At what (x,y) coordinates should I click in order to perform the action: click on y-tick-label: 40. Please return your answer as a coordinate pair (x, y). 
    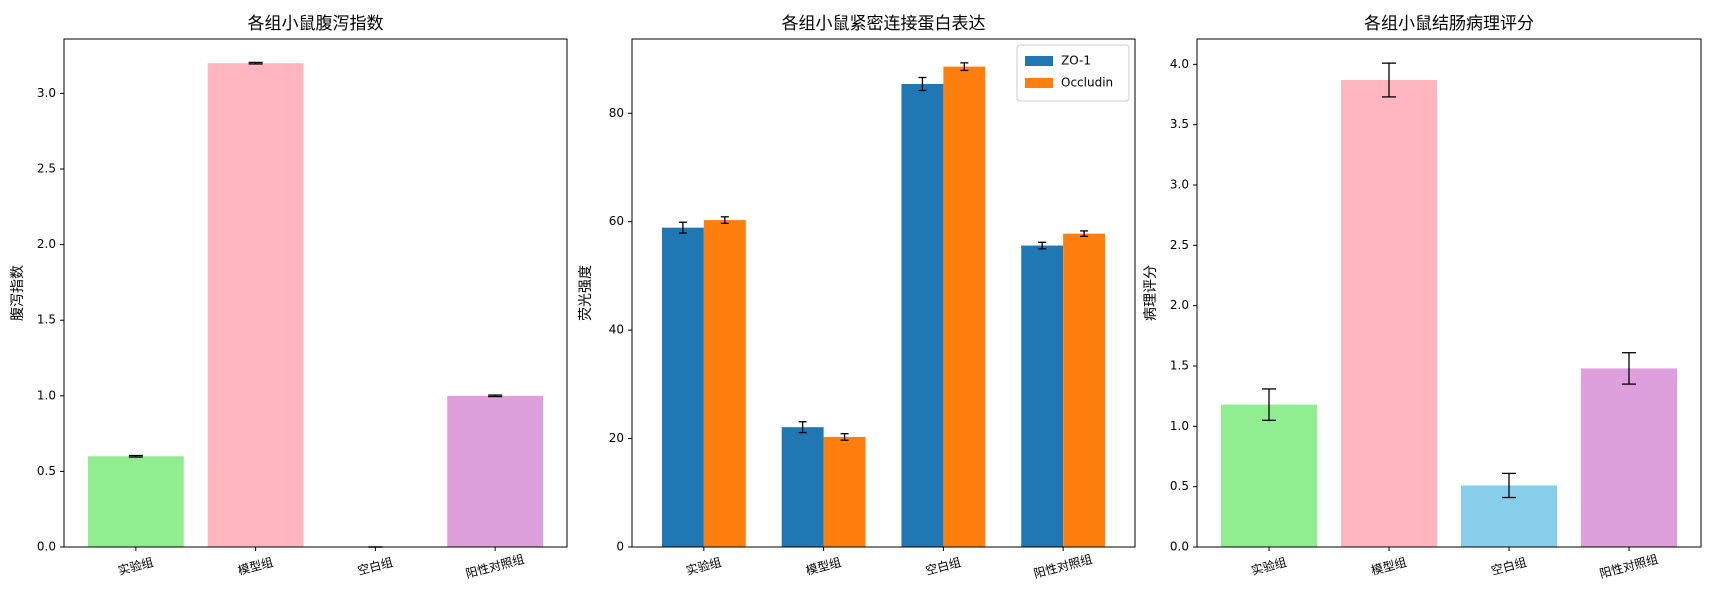
    Looking at the image, I should click on (616, 330).